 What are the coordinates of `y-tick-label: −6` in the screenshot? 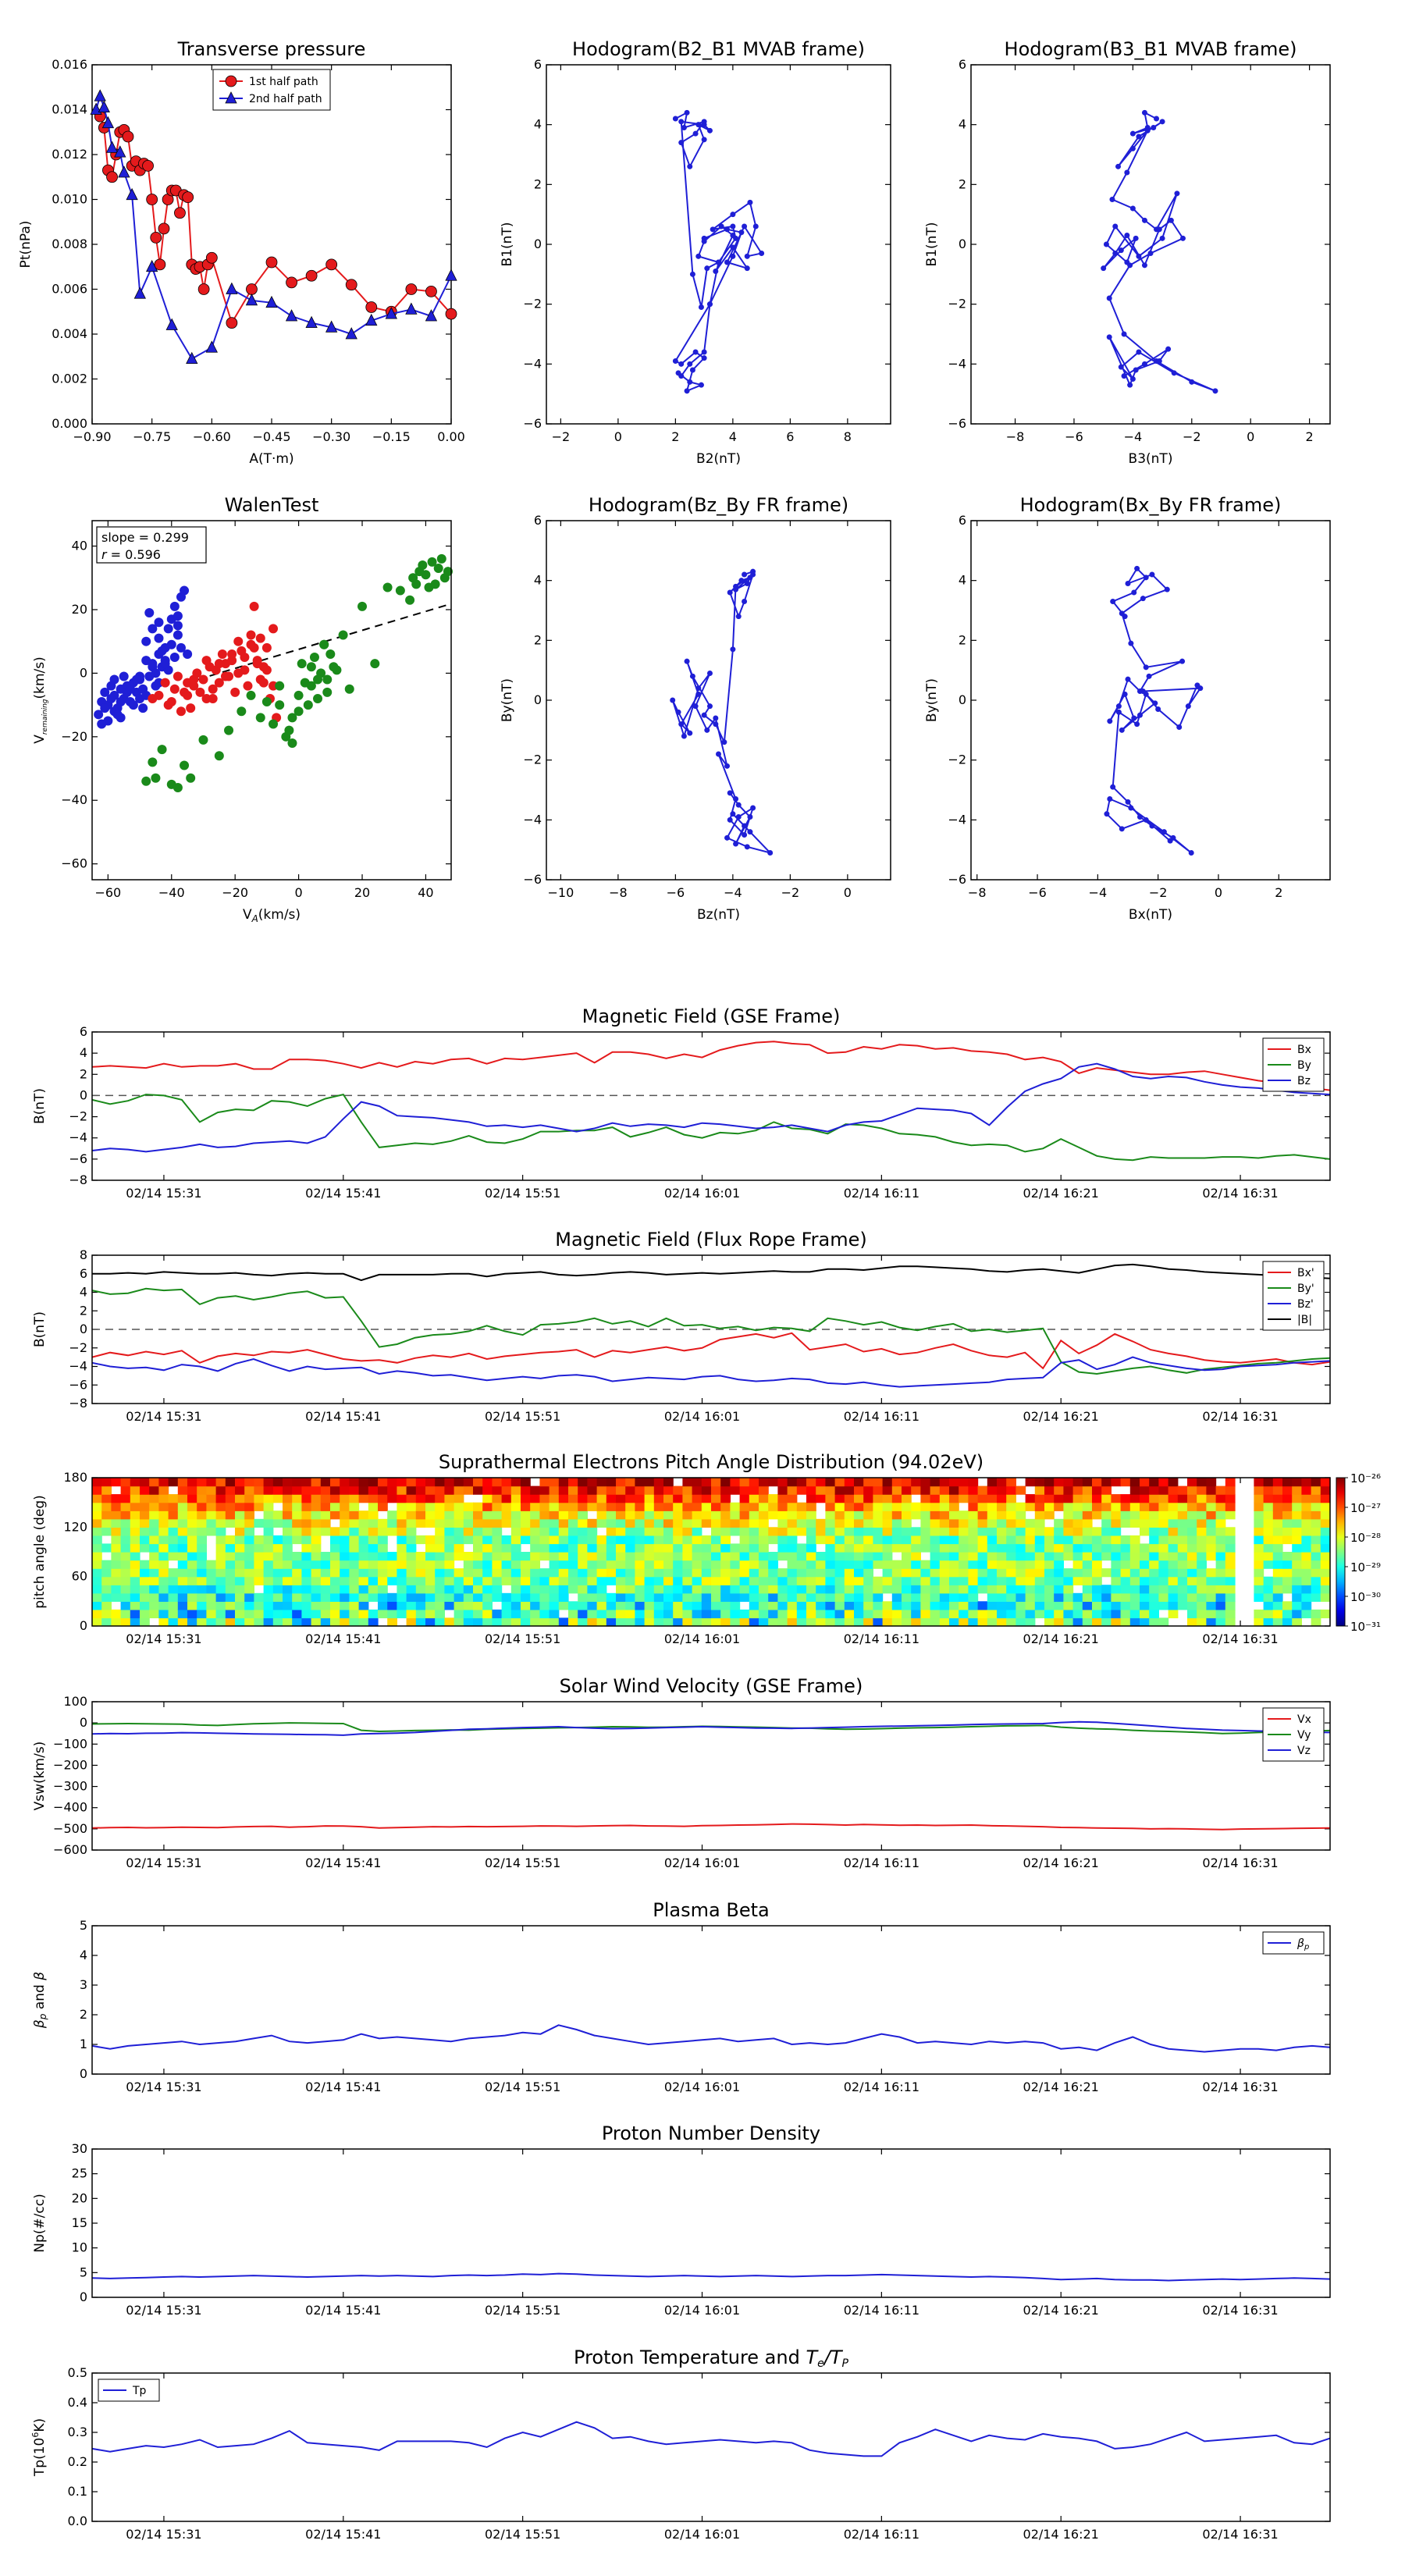 It's located at (78, 1158).